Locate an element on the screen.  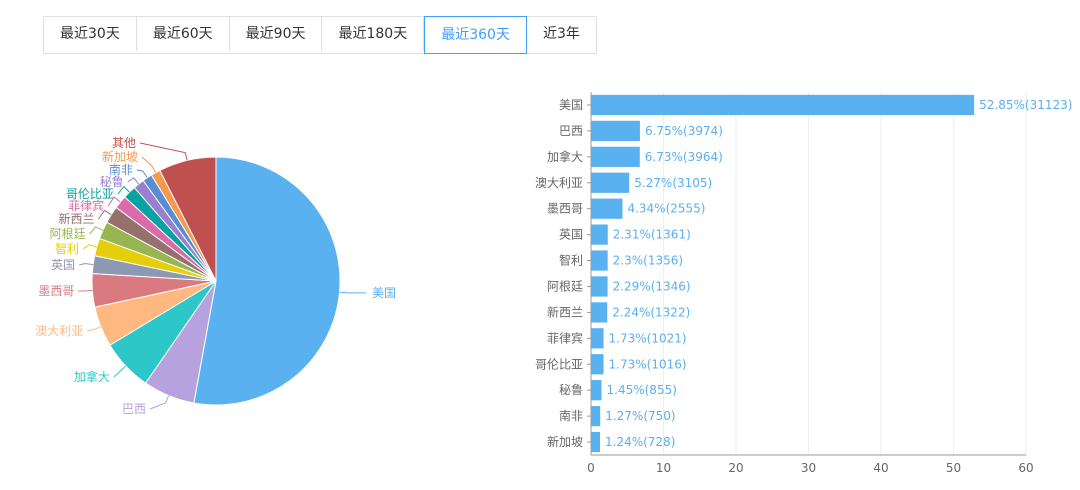
y-tick-label: 菲律宾 is located at coordinates (565, 337).